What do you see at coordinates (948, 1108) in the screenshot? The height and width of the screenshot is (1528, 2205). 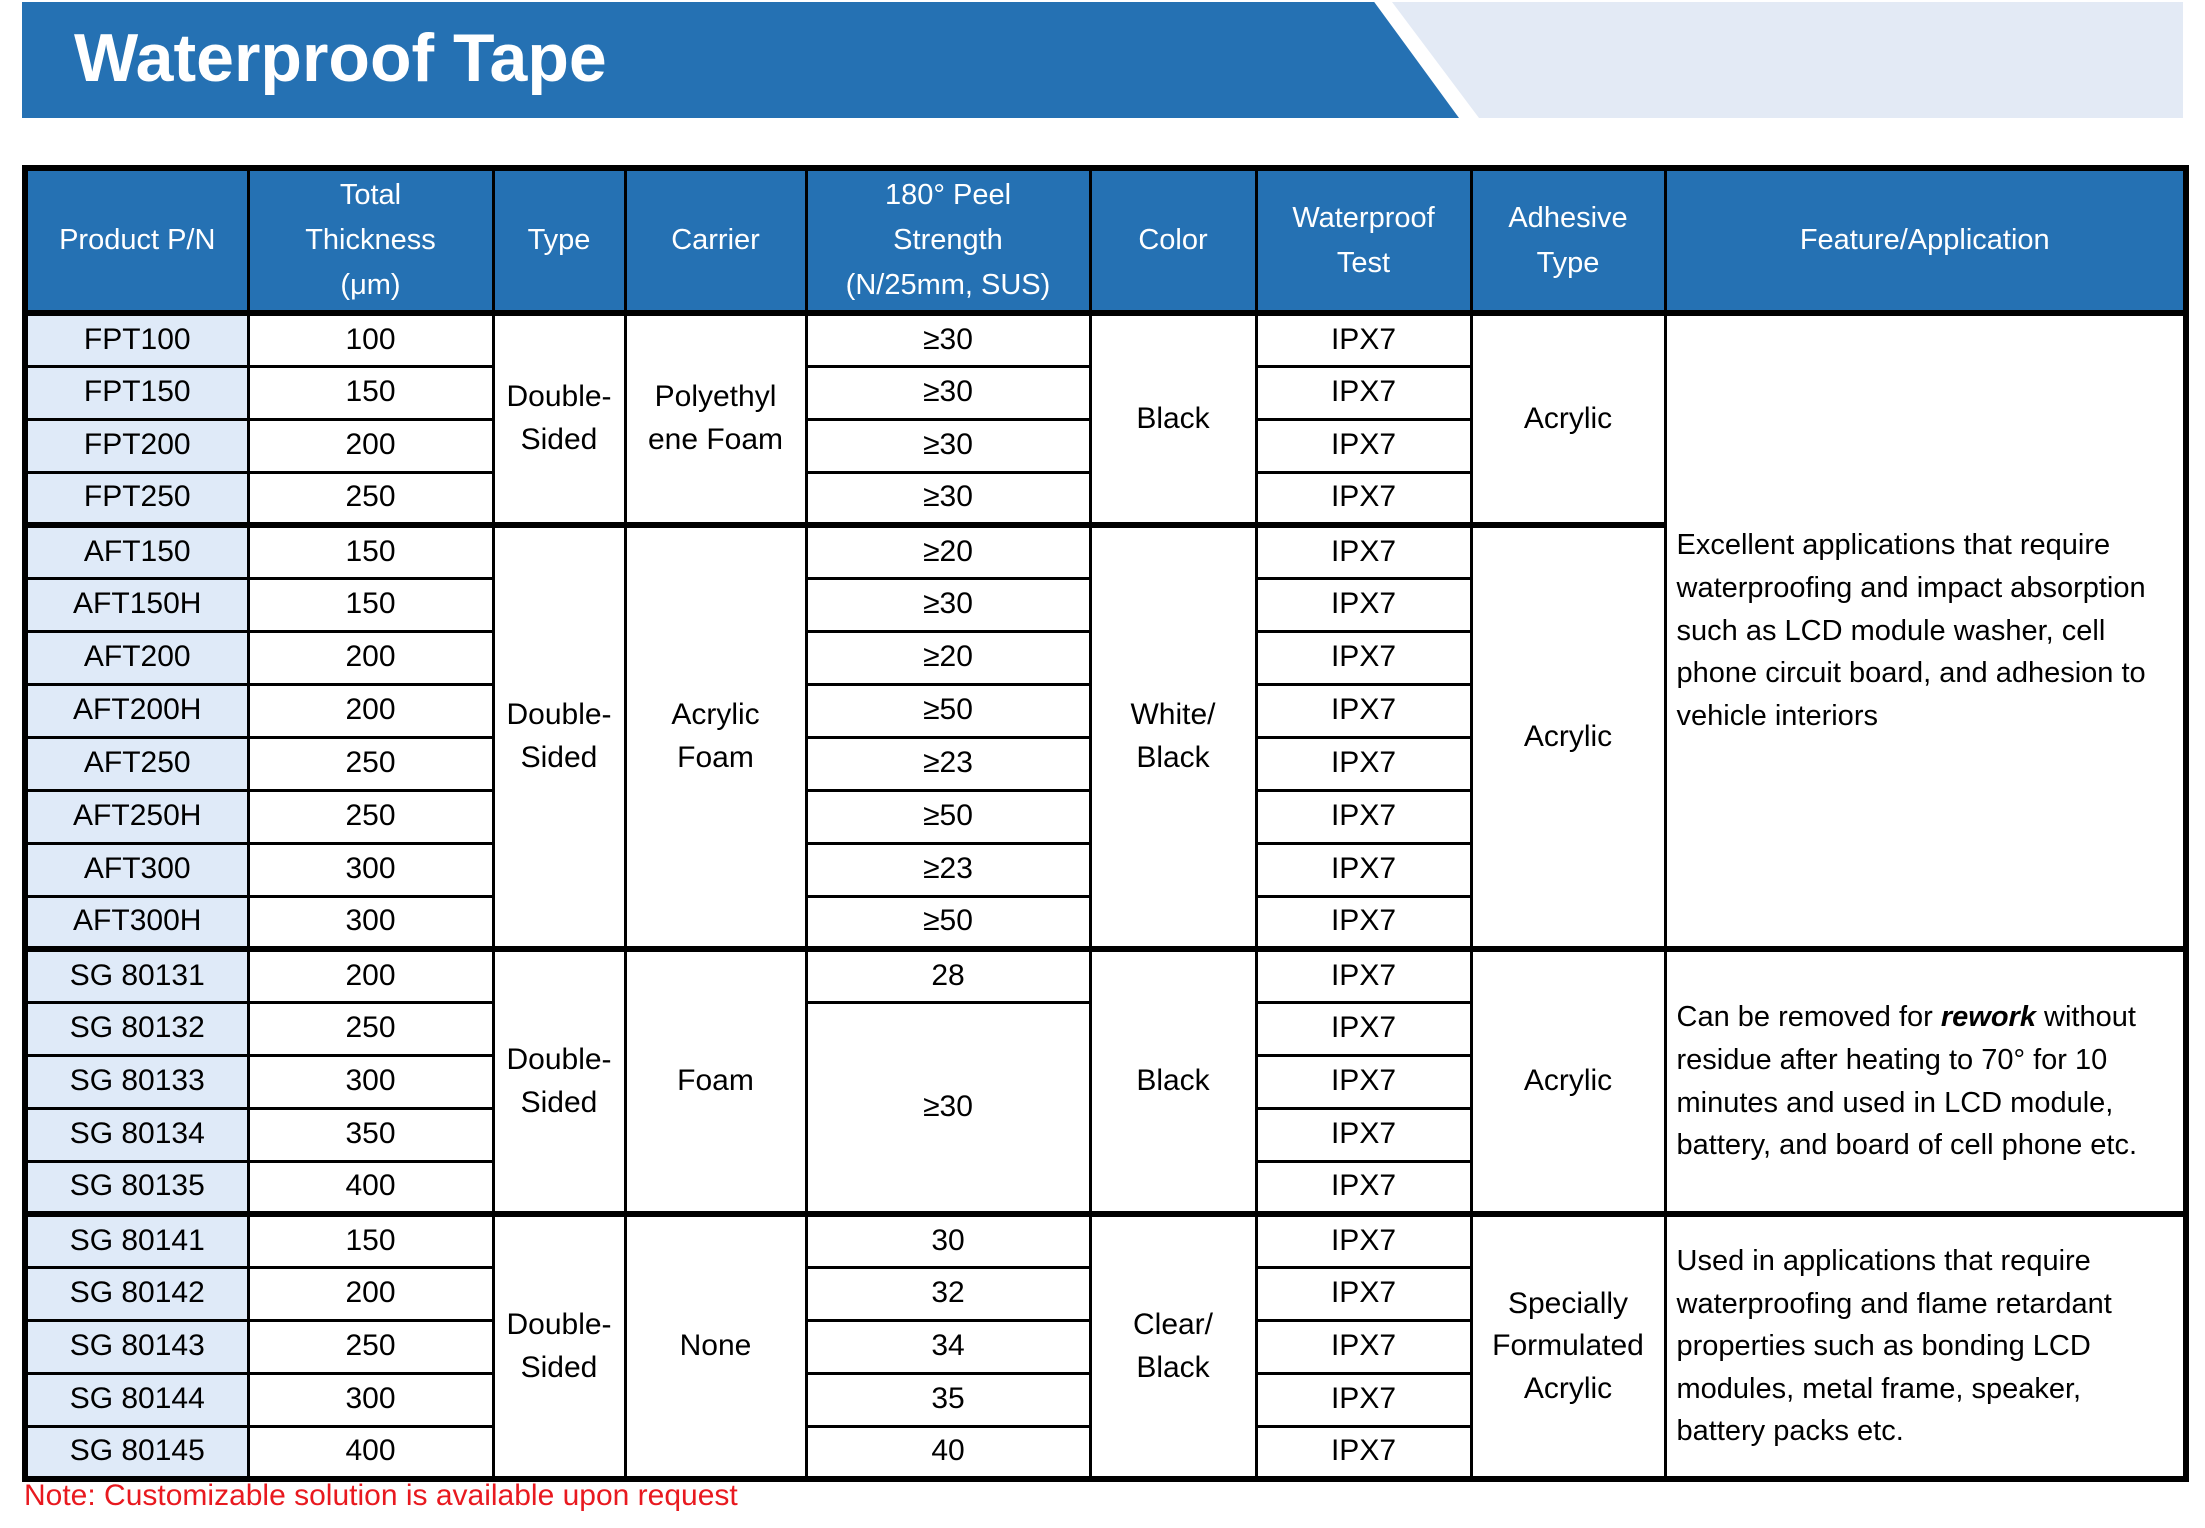 I see `cell-peel-merged: ≥30` at bounding box center [948, 1108].